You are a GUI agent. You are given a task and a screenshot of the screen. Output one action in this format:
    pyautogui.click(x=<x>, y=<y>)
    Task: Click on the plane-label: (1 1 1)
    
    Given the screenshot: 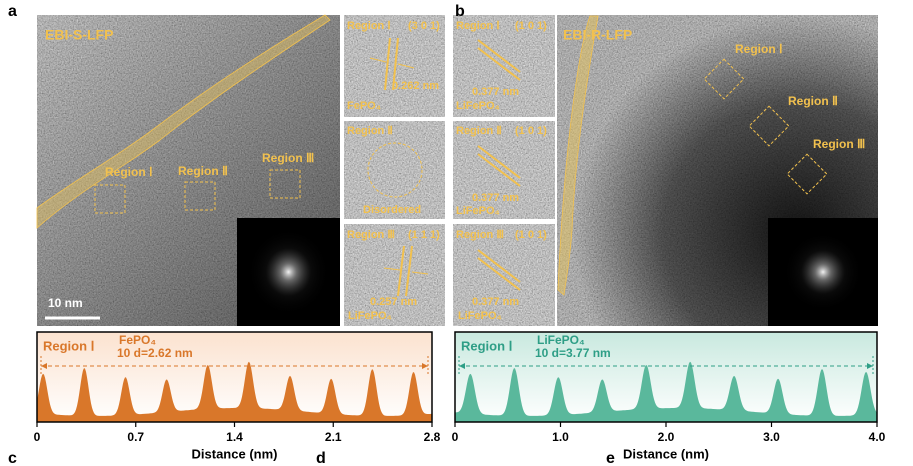 What is the action you would take?
    pyautogui.click(x=424, y=235)
    